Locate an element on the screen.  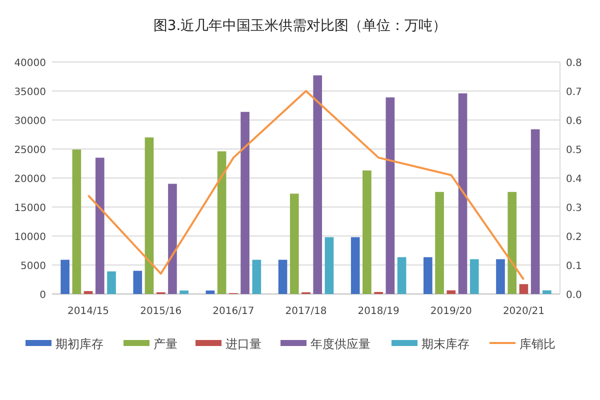
y2-tick-label: 0.4 is located at coordinates (574, 179).